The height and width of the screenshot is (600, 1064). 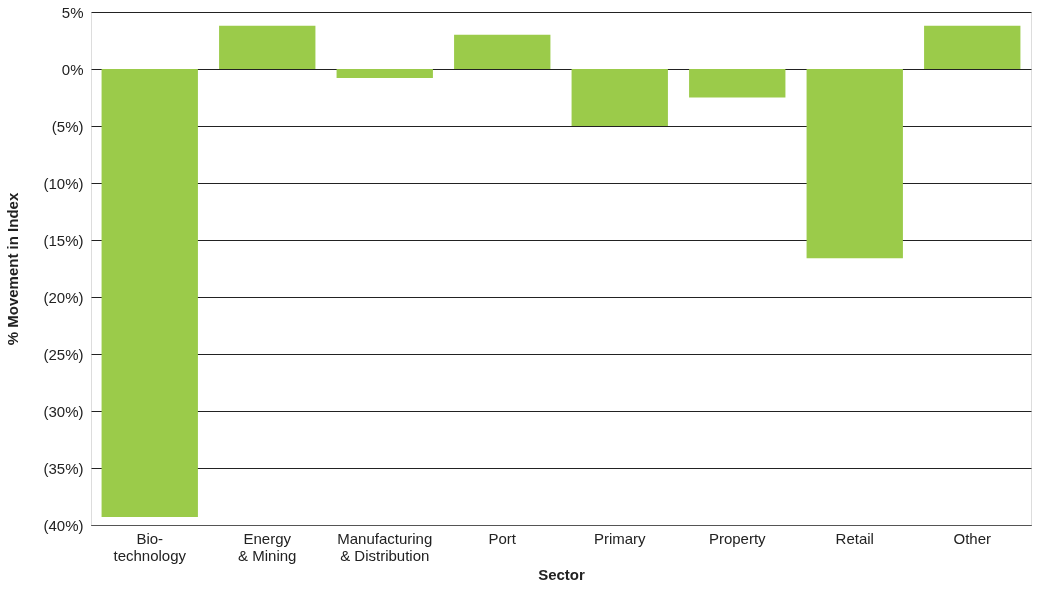 What do you see at coordinates (620, 538) in the screenshot?
I see `x-tick-label: Primary` at bounding box center [620, 538].